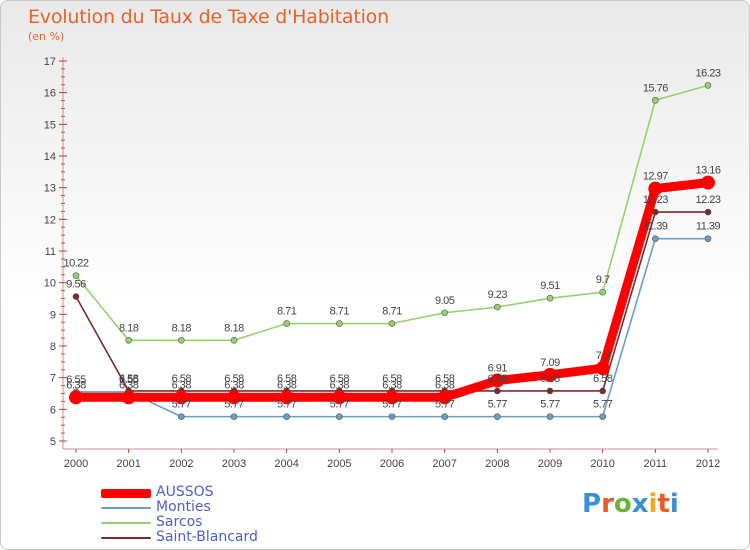 The height and width of the screenshot is (550, 750). What do you see at coordinates (622, 504) in the screenshot?
I see `logo-letter: o` at bounding box center [622, 504].